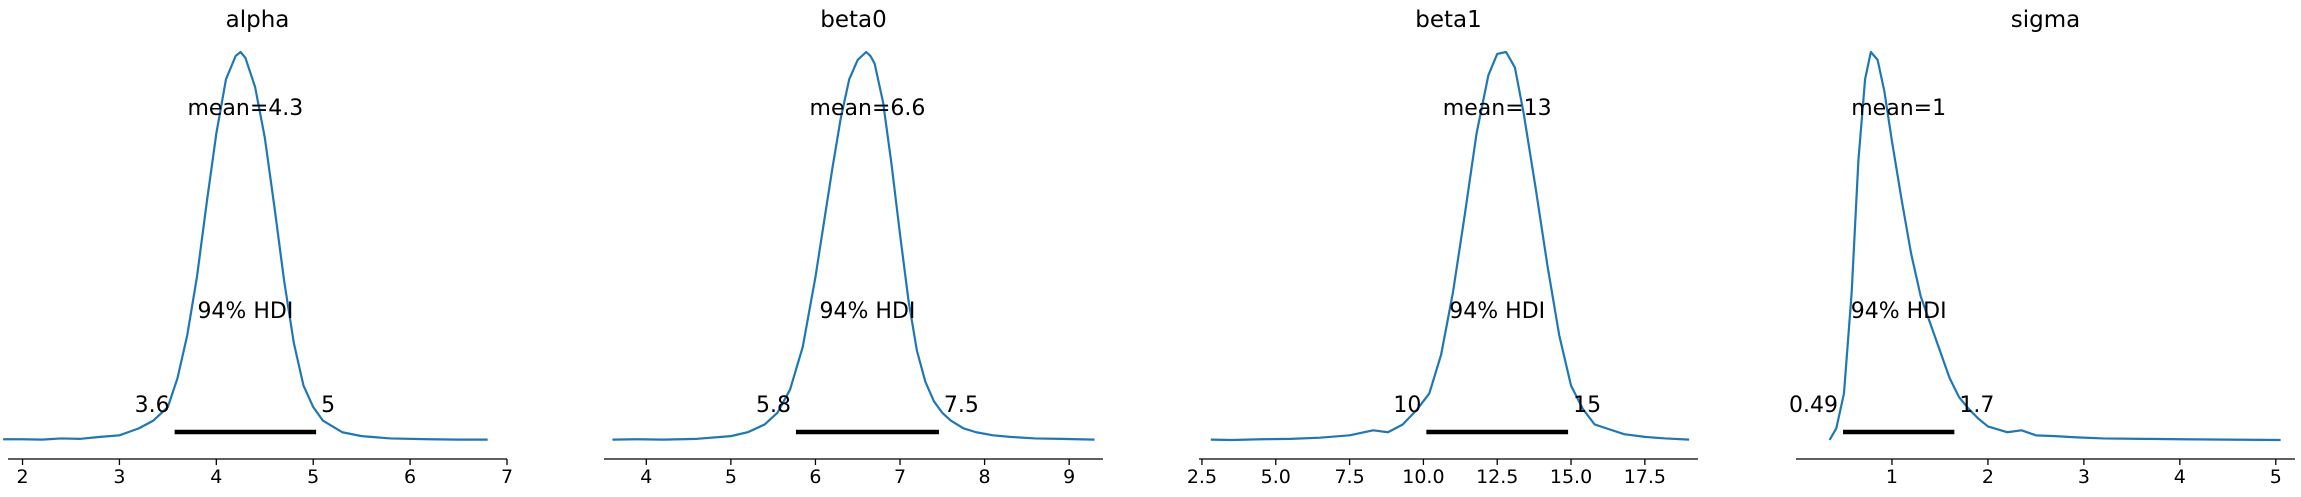 The height and width of the screenshot is (497, 2301). What do you see at coordinates (1276, 477) in the screenshot?
I see `x-tick-label: 5.0` at bounding box center [1276, 477].